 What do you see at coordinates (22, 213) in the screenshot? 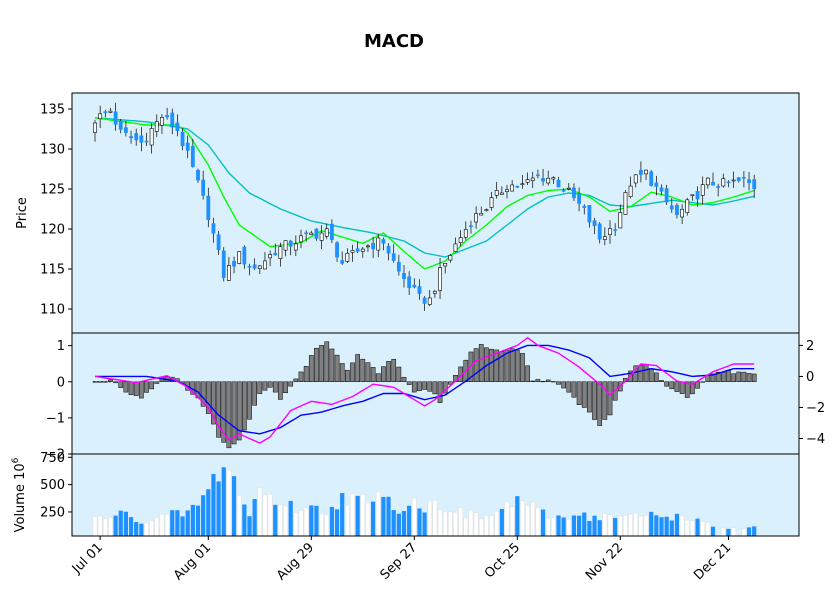
I see `price-axis-label: Price` at bounding box center [22, 213].